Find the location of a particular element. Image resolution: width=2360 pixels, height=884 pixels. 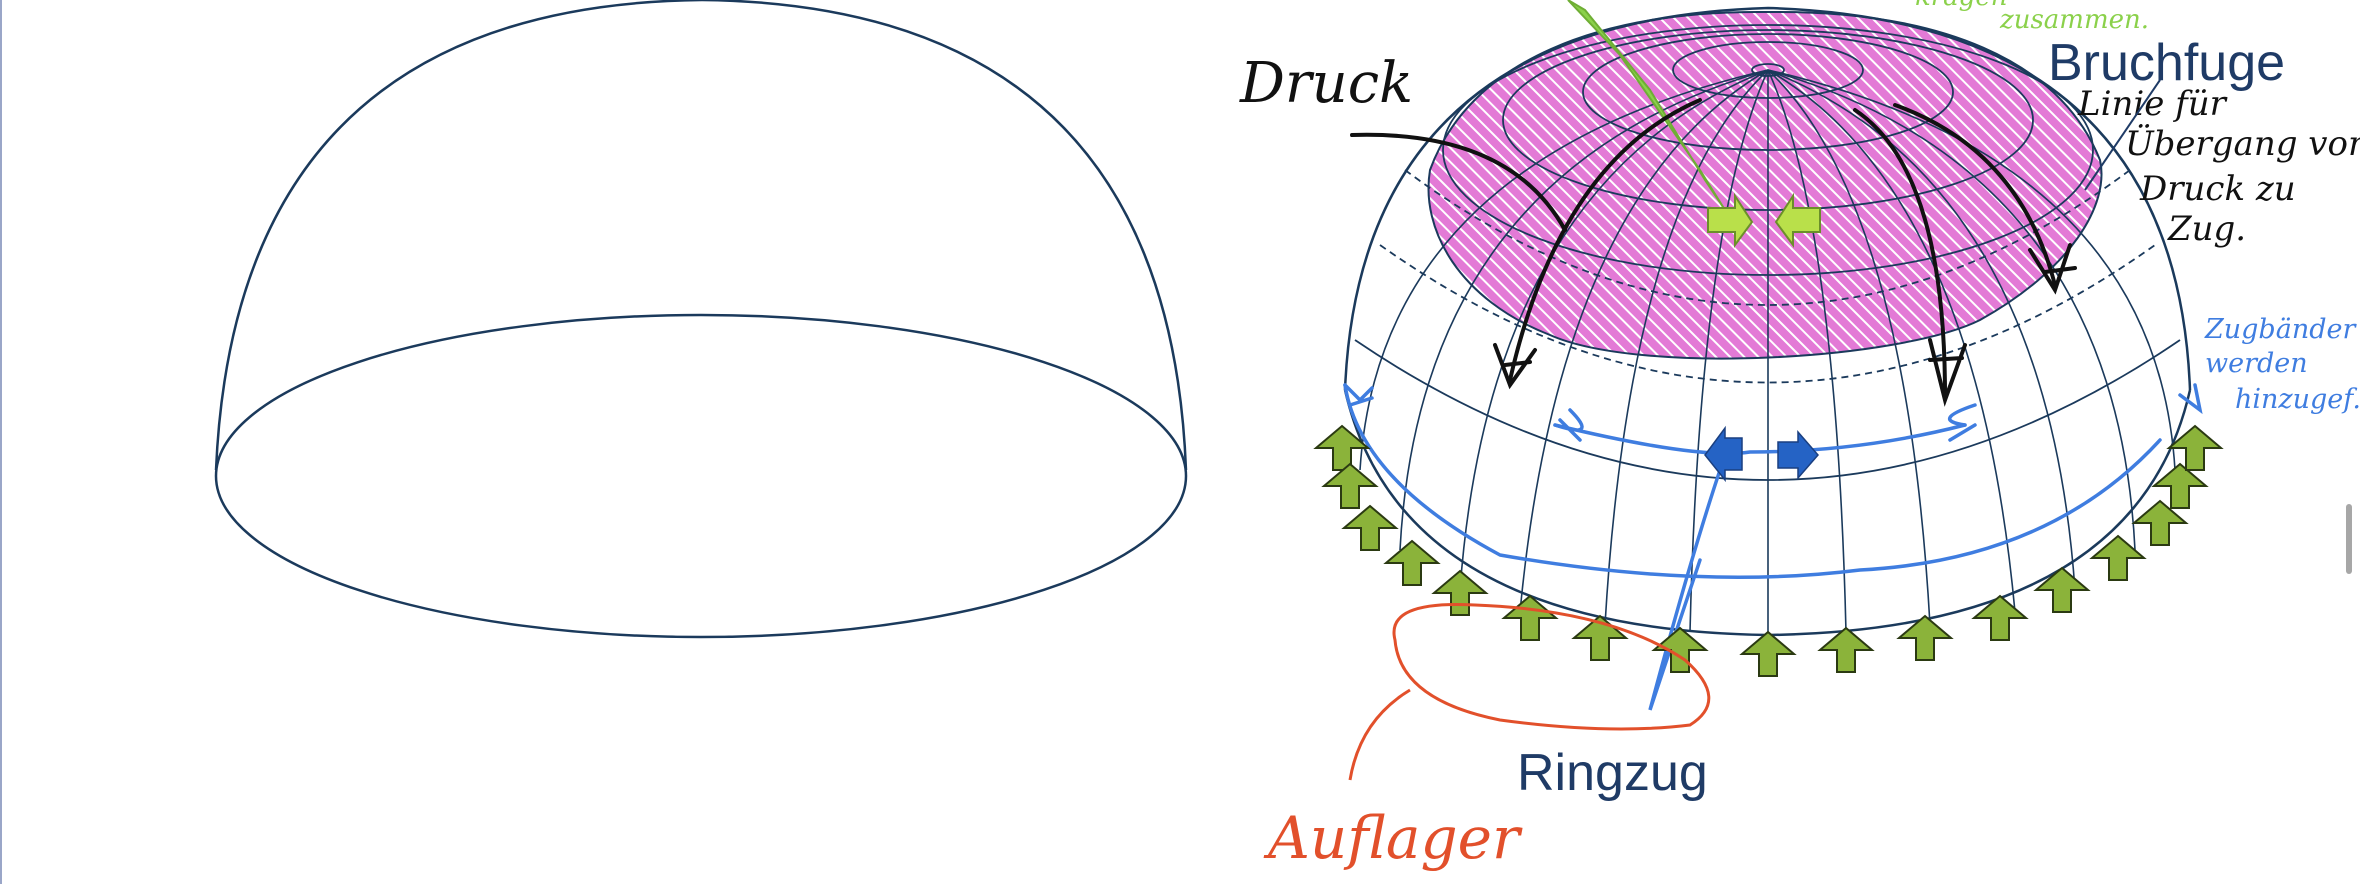

support-arrows is located at coordinates (1768, 550).